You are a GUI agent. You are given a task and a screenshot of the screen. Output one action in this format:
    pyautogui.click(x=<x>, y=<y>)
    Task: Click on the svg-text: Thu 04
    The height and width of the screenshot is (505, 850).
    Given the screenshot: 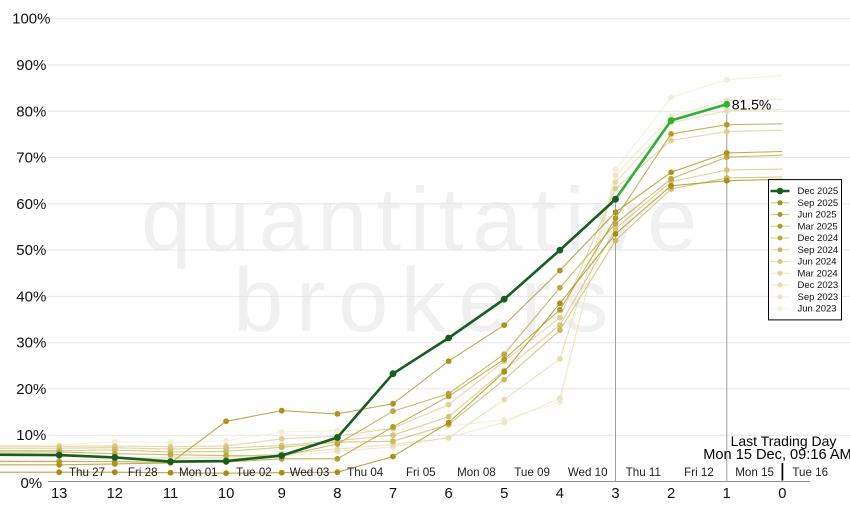 What is the action you would take?
    pyautogui.click(x=365, y=472)
    